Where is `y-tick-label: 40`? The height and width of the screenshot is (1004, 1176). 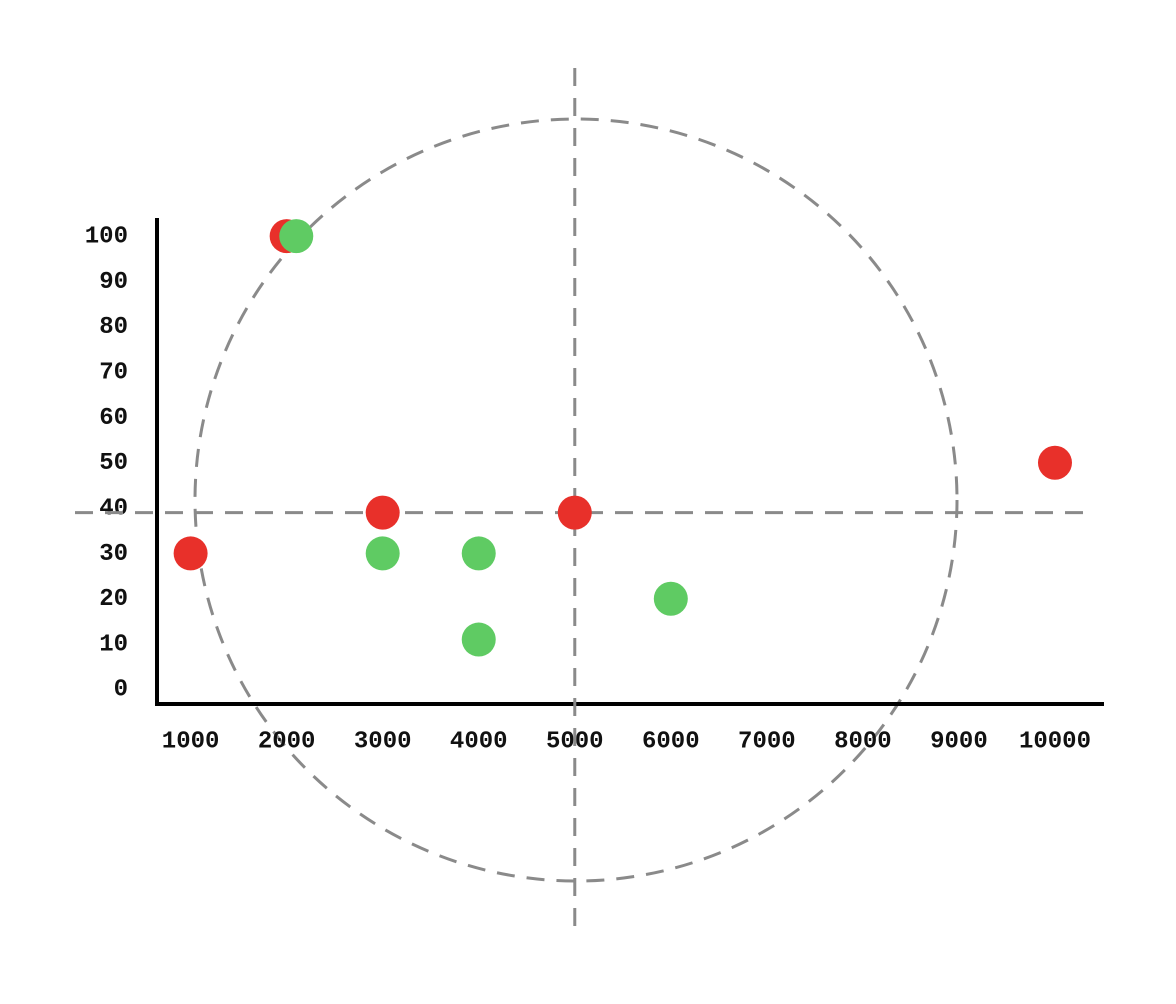 y-tick-label: 40 is located at coordinates (113, 508).